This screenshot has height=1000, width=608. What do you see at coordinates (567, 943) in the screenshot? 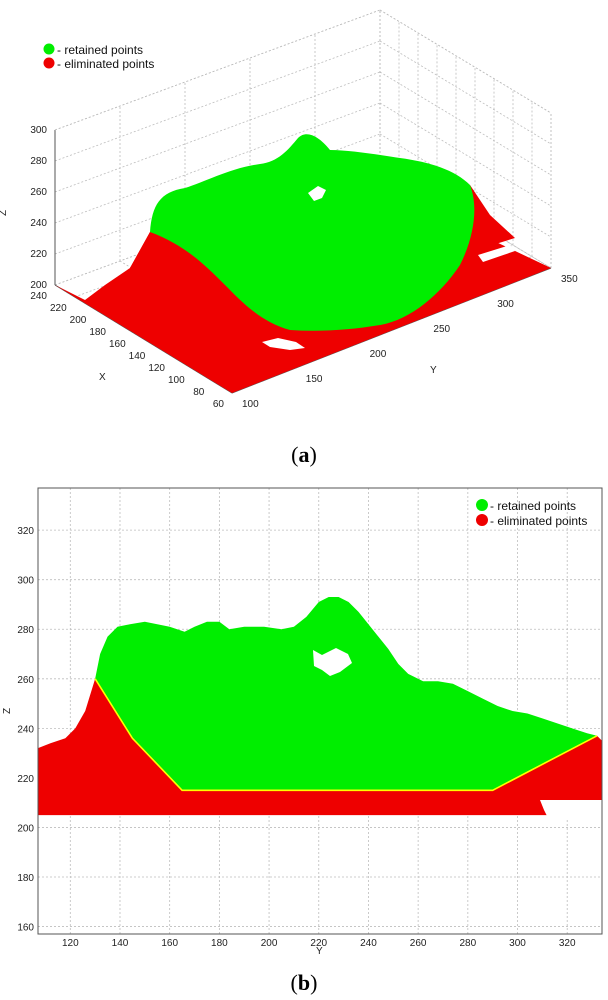
I see `x-tick-label: 320` at bounding box center [567, 943].